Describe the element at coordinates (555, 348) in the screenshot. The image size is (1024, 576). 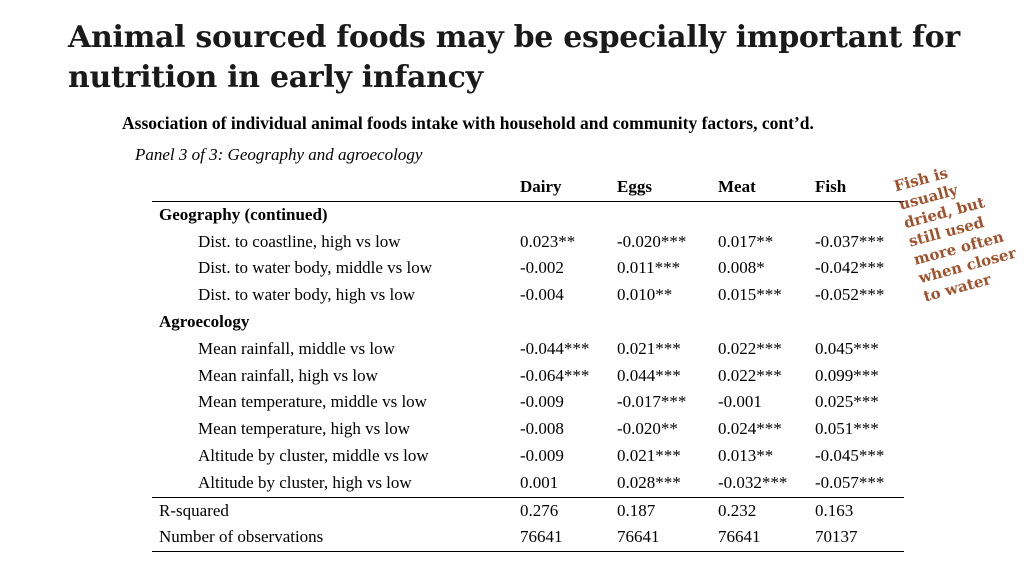
I see `cell-dairy: -0.044***` at that location.